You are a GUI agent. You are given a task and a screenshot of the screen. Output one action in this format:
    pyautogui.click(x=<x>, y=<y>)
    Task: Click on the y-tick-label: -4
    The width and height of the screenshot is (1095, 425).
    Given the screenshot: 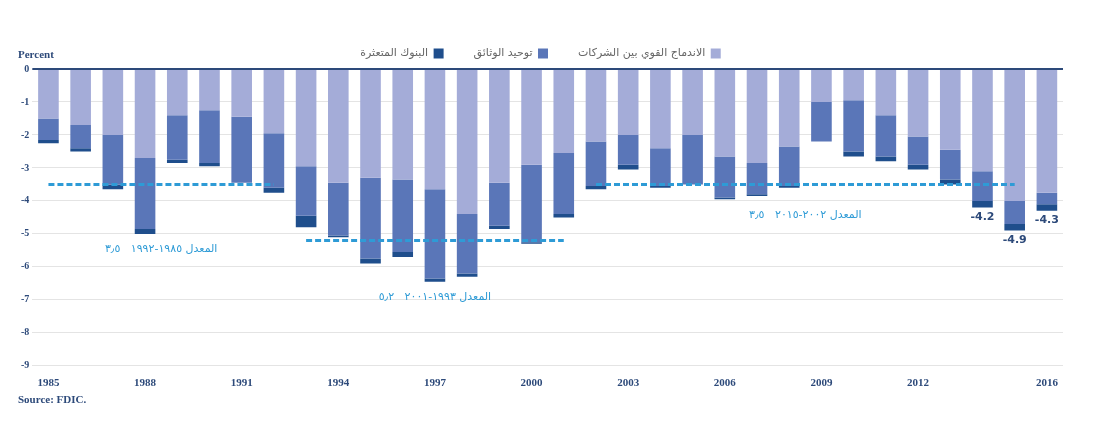 What is the action you would take?
    pyautogui.click(x=25, y=200)
    